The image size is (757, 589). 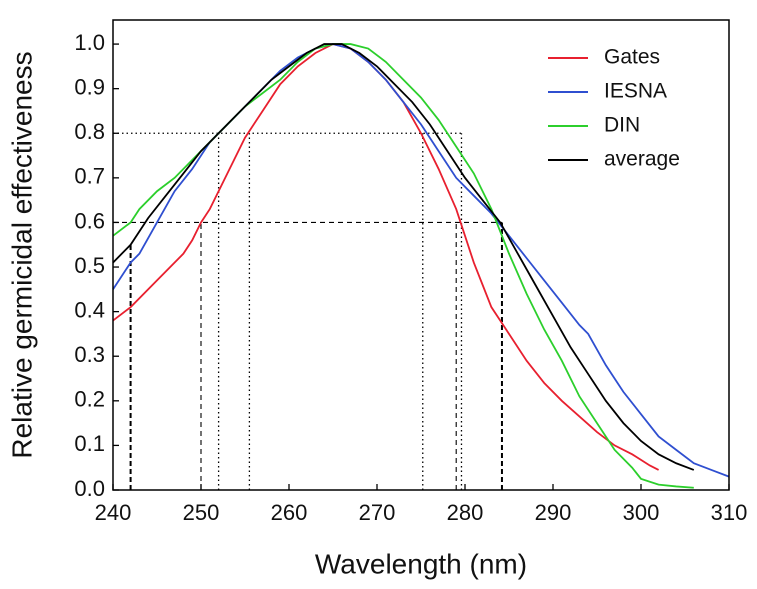 What do you see at coordinates (729, 512) in the screenshot?
I see `x-tick-label: 310` at bounding box center [729, 512].